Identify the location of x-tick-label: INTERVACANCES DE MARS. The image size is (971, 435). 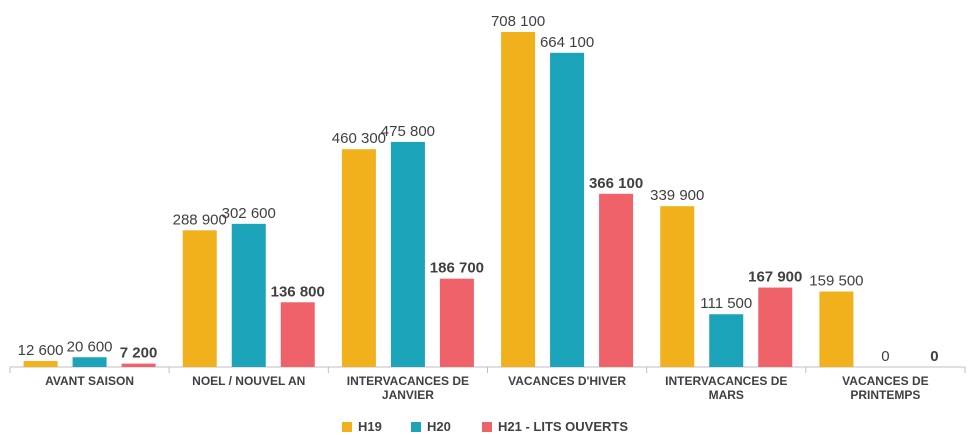
(726, 388).